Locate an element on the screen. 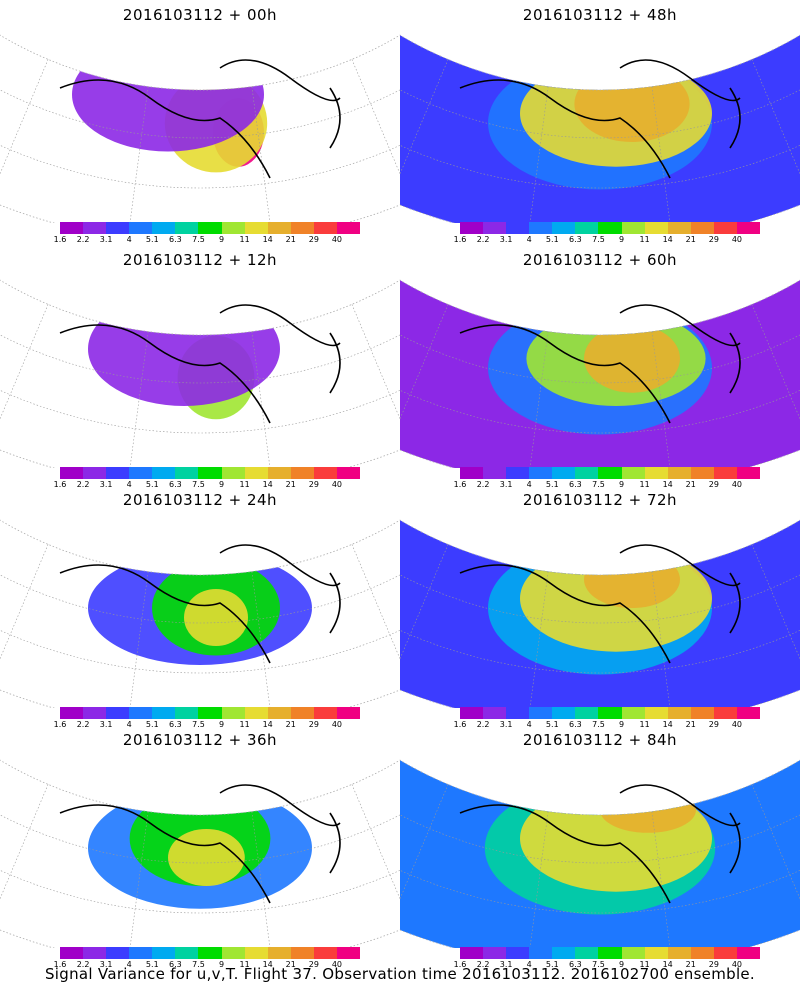 The image size is (800, 1000). panel-title: 2016103112 + 00h is located at coordinates (200, 15).